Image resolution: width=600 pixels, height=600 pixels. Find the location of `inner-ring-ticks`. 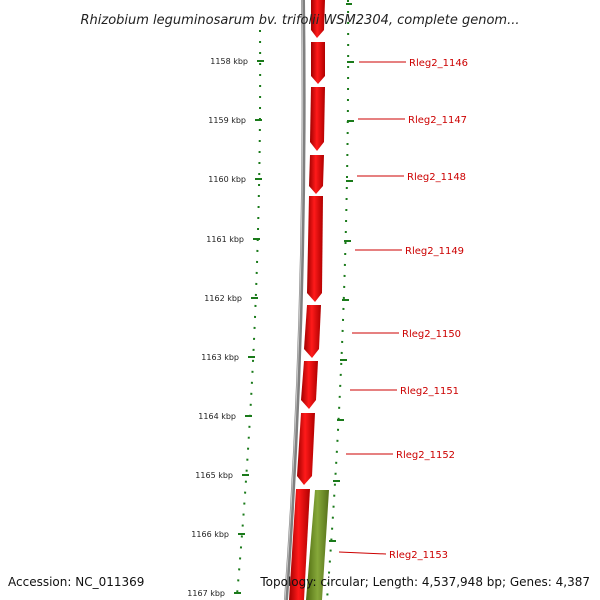

inner-ring-ticks is located at coordinates (341, 272).